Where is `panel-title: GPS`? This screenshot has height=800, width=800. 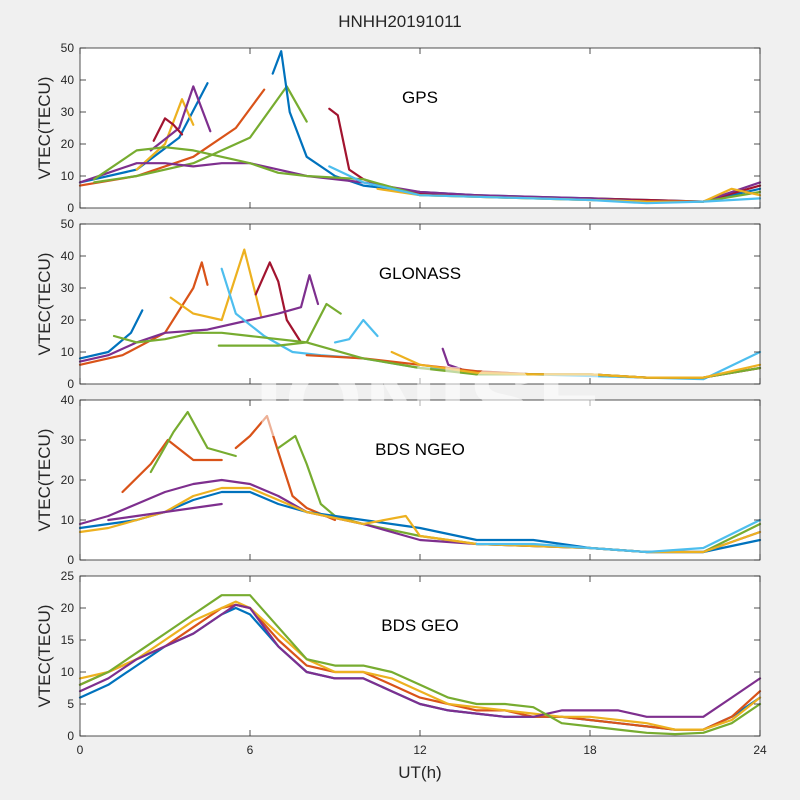
panel-title: GPS is located at coordinates (420, 97).